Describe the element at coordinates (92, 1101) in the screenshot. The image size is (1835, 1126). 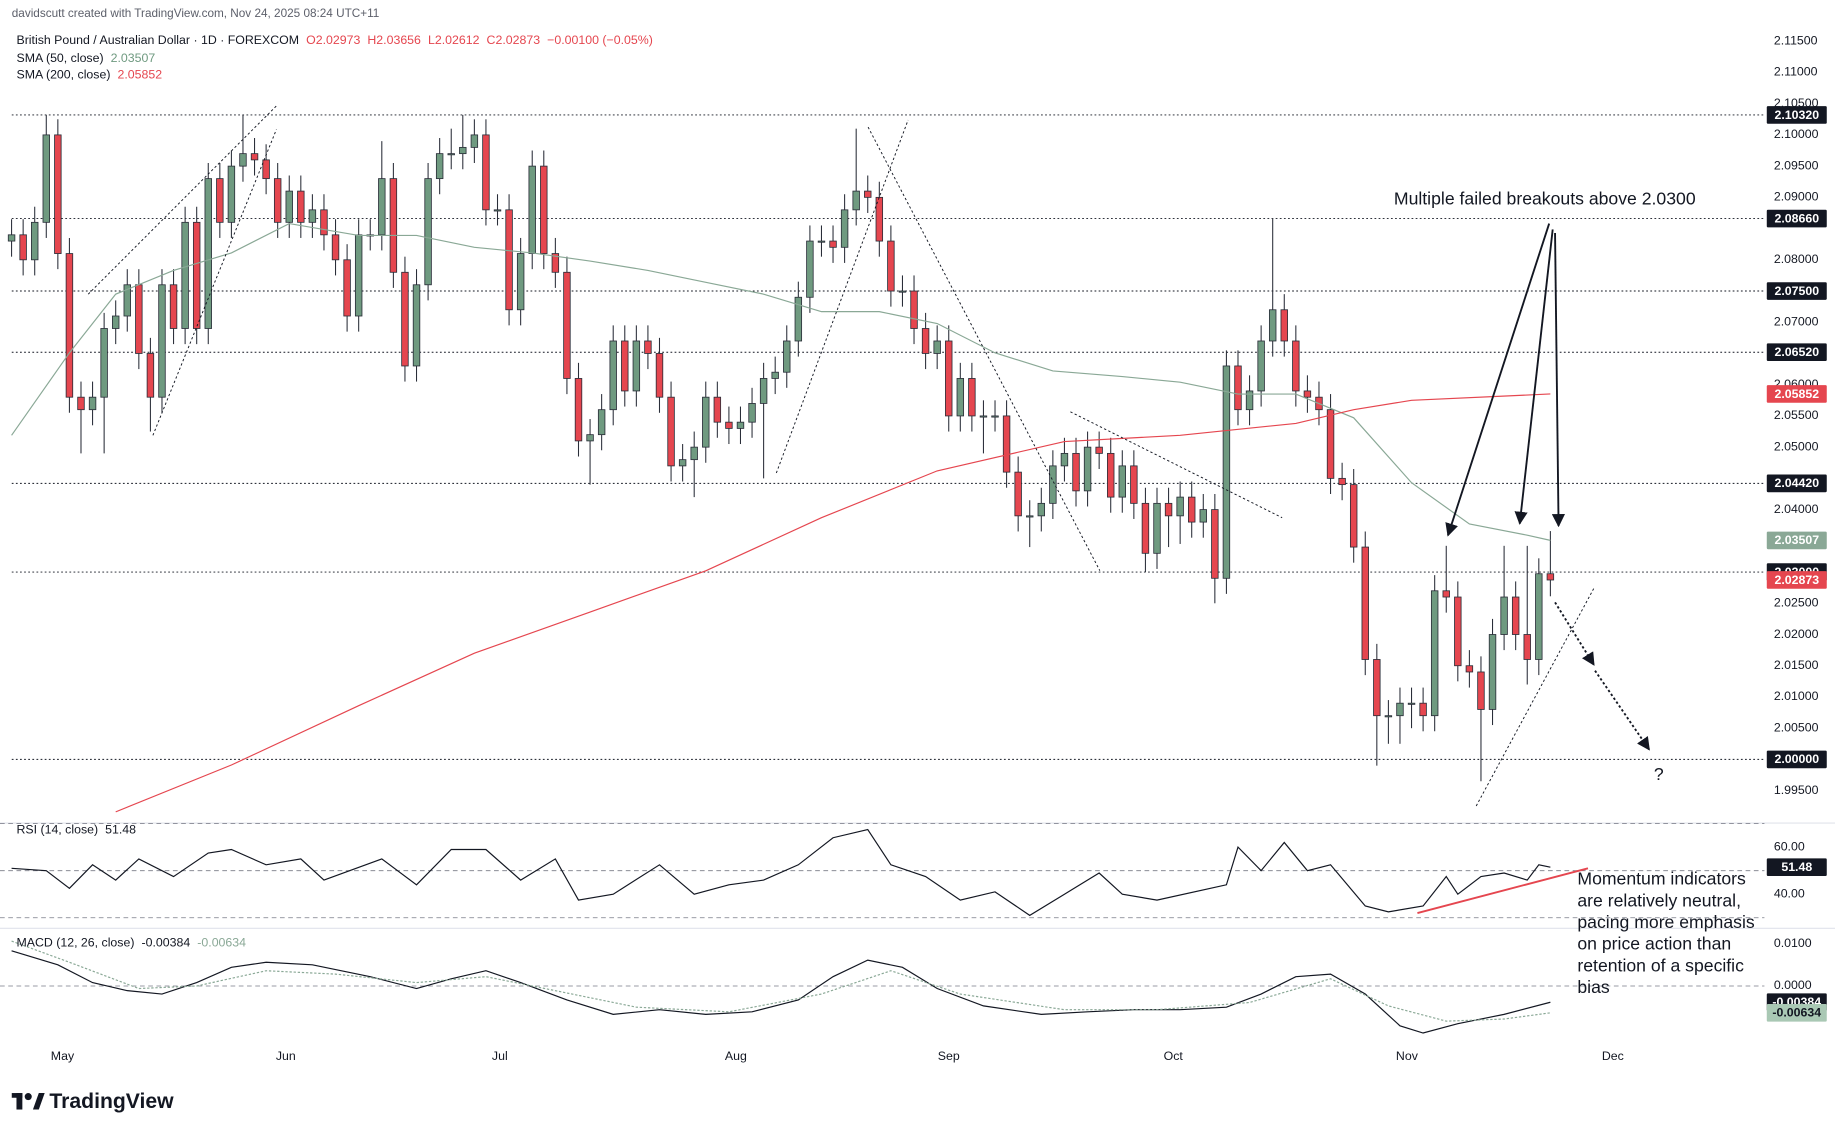
I see `logo: TradingView` at that location.